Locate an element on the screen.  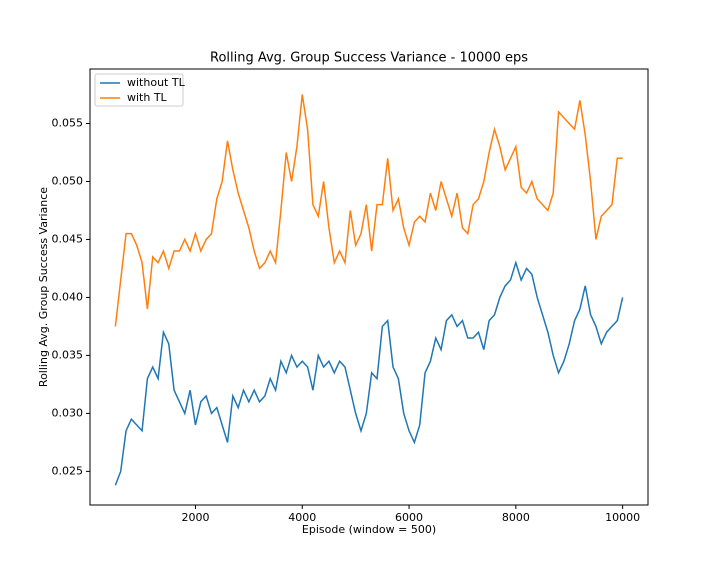
x-tick-label: 6000 is located at coordinates (409, 517).